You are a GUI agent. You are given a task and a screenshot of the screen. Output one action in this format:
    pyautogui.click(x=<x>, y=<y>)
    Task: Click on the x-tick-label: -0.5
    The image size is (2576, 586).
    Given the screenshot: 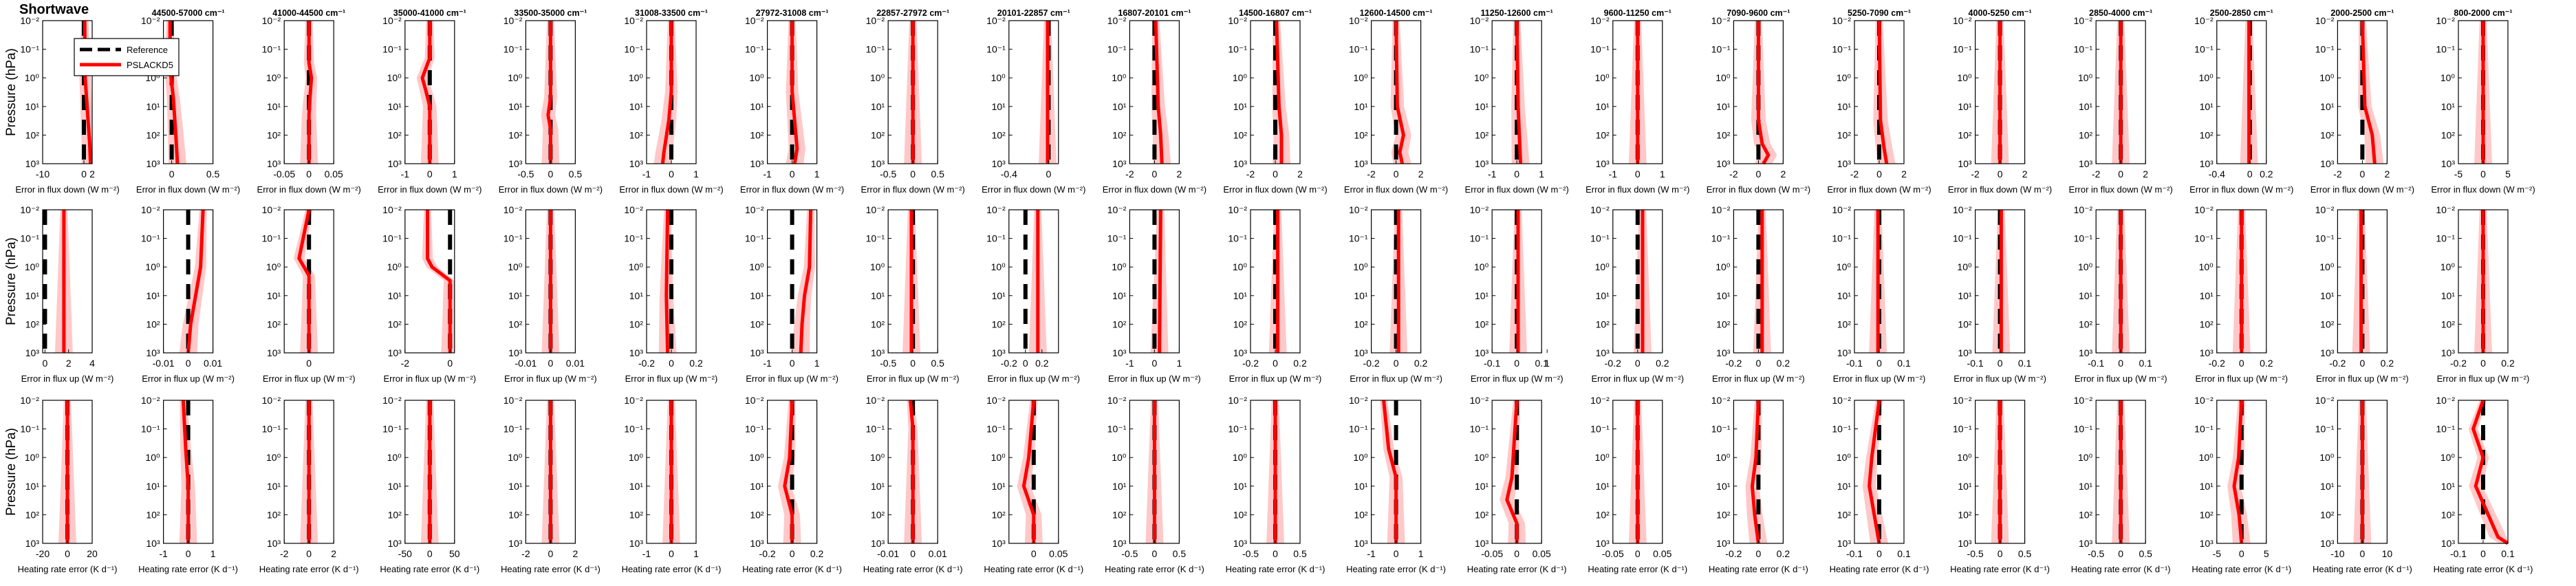 What is the action you would take?
    pyautogui.click(x=1250, y=553)
    